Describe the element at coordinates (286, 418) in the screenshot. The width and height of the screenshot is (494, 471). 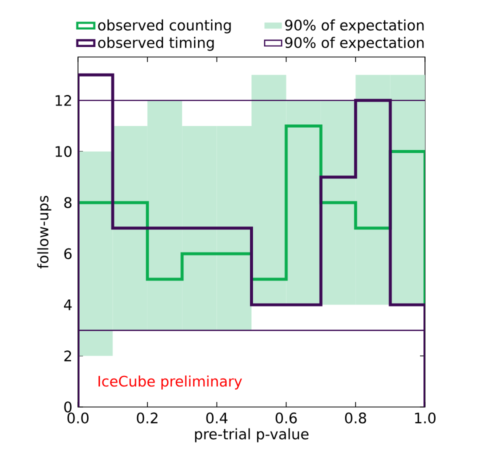
I see `x-tick-label: 0.6` at that location.